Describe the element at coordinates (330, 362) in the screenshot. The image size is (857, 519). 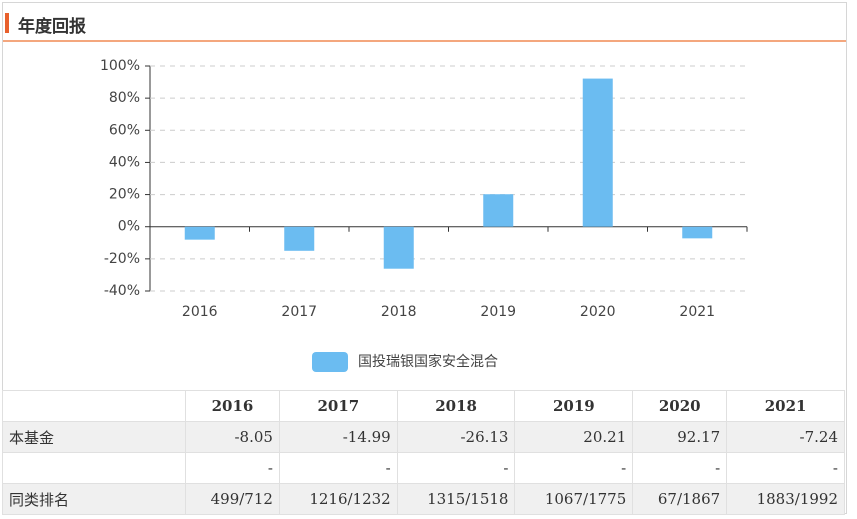
I see `legend-swatch` at that location.